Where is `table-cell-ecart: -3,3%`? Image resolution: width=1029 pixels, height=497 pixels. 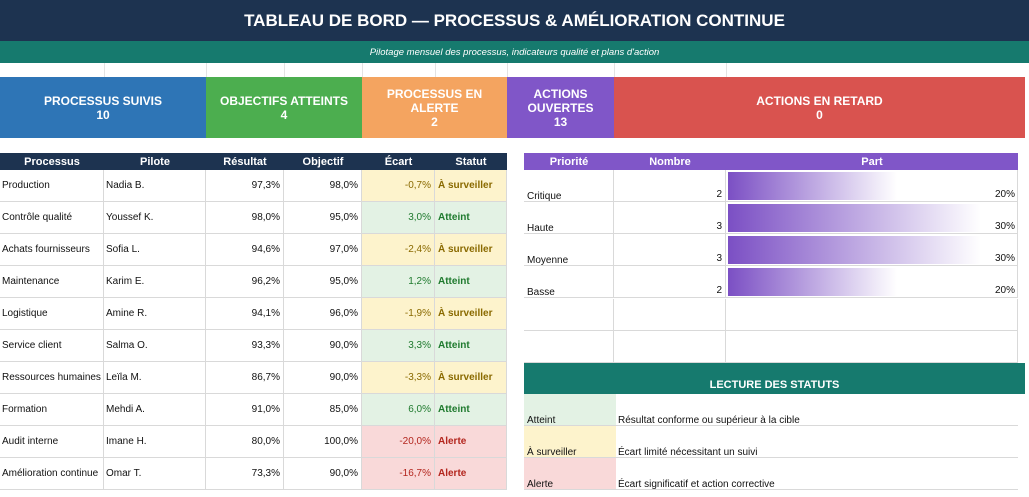
table-cell-ecart: -3,3% is located at coordinates (398, 378).